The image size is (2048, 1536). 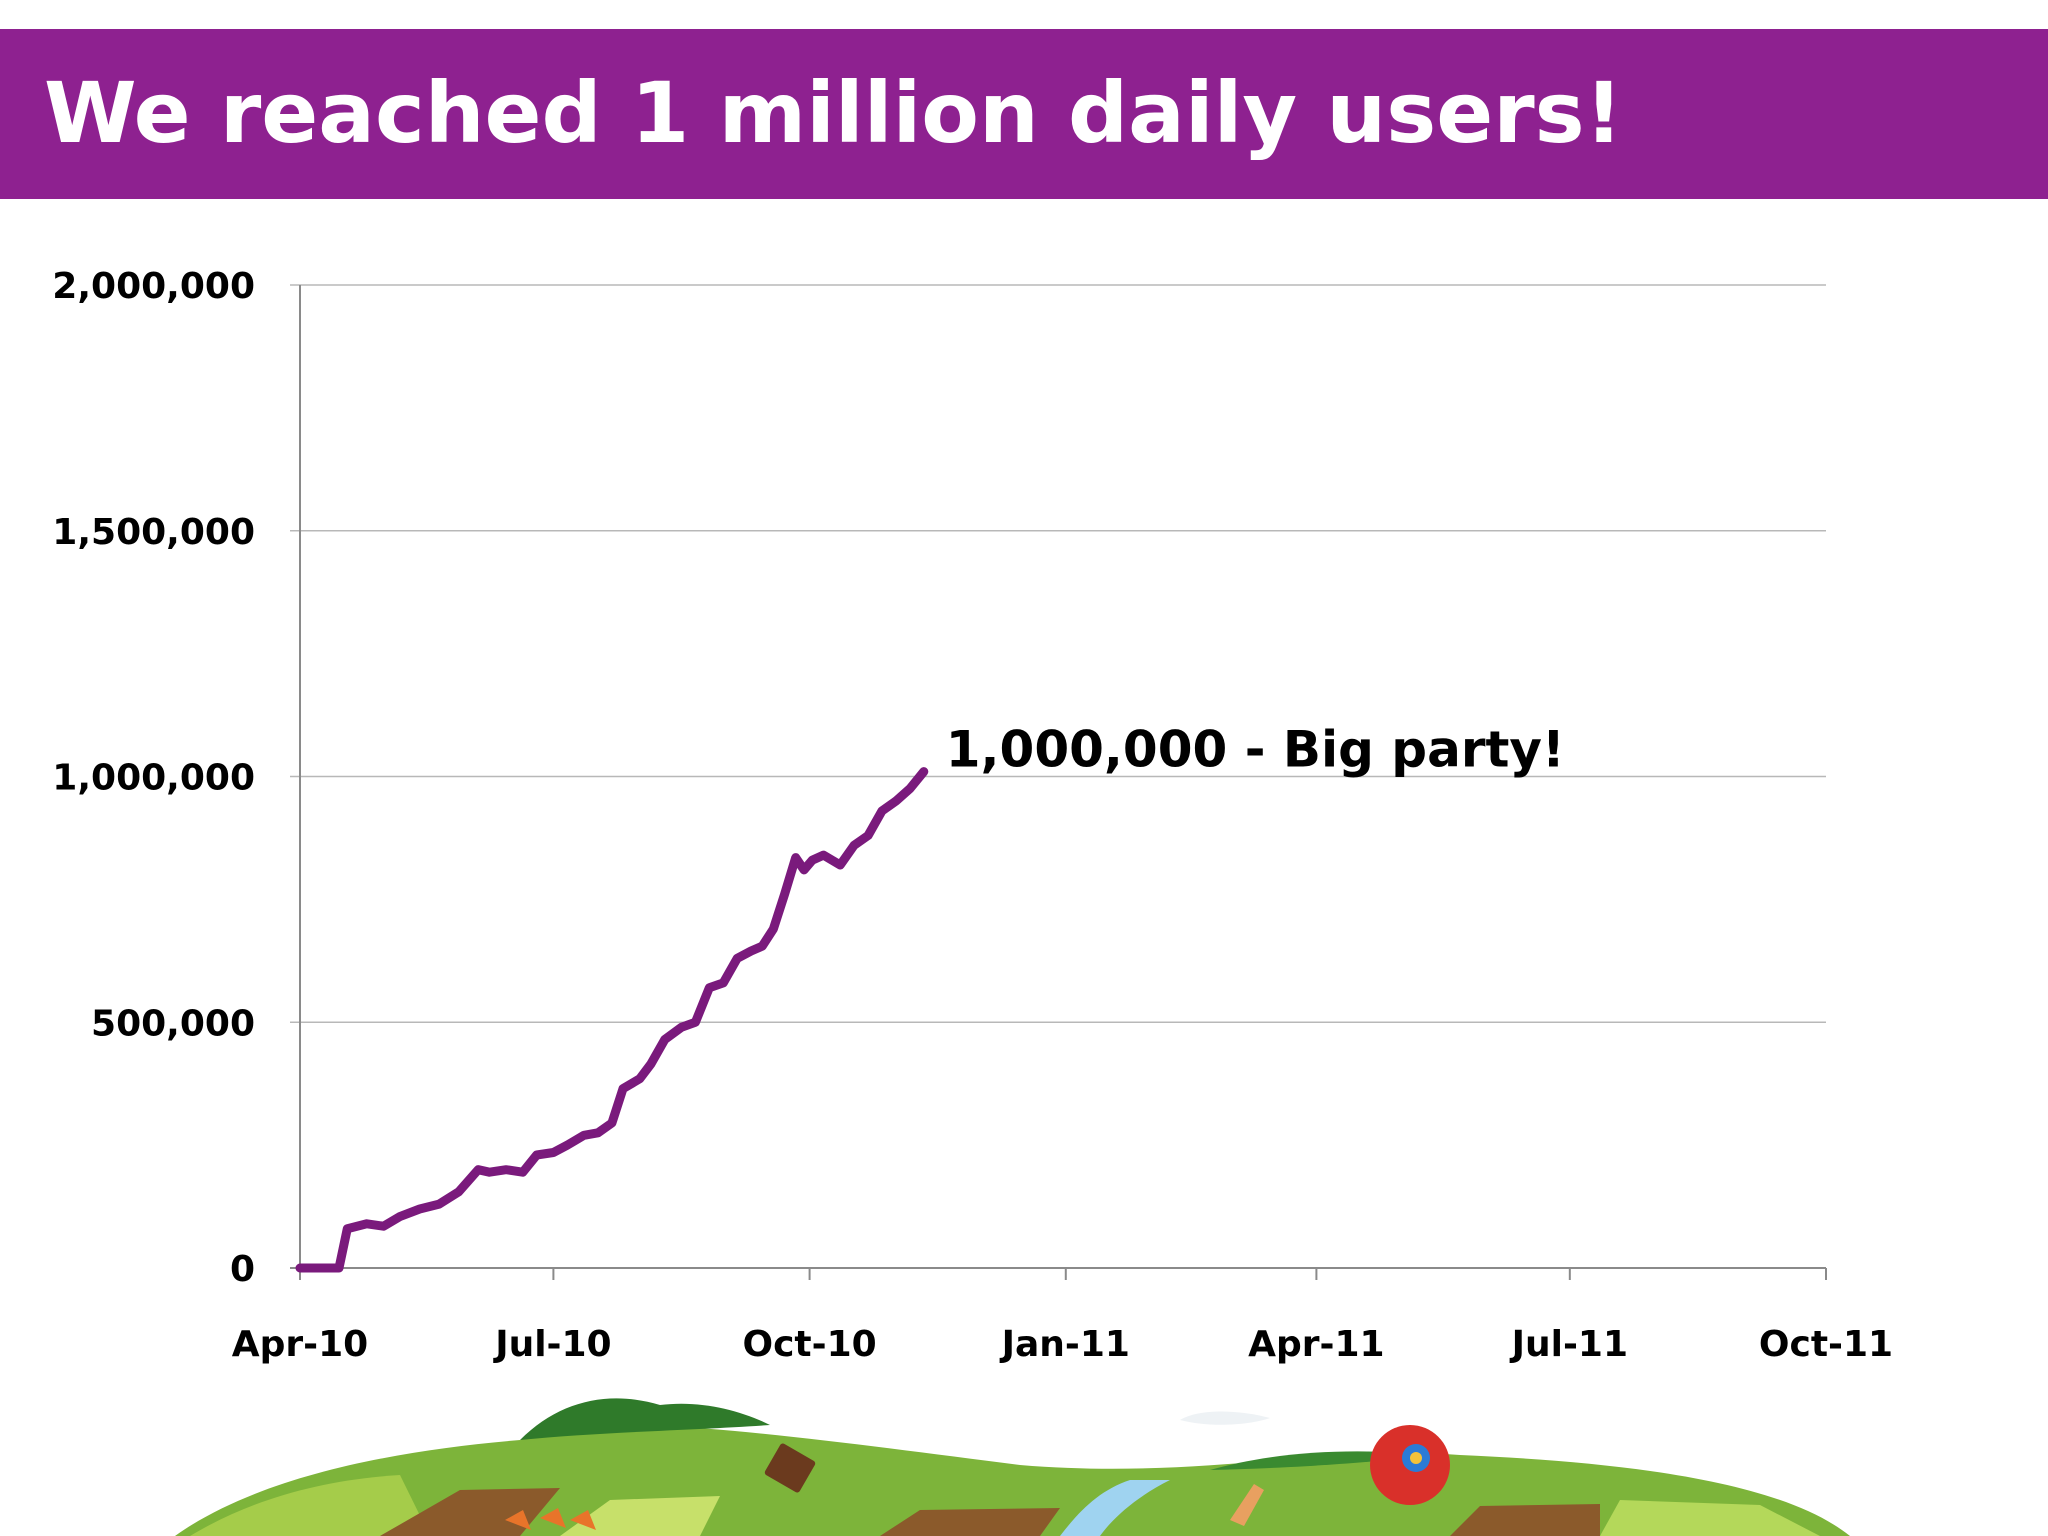 I want to click on x-tick-label: Oct-10, so click(x=809, y=1344).